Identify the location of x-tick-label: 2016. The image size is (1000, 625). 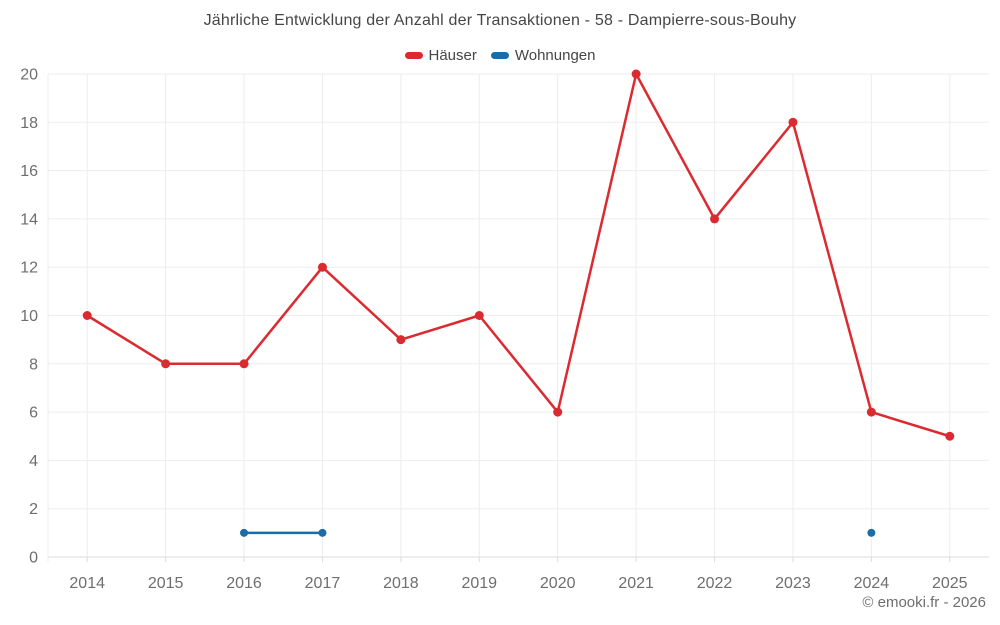
(244, 583).